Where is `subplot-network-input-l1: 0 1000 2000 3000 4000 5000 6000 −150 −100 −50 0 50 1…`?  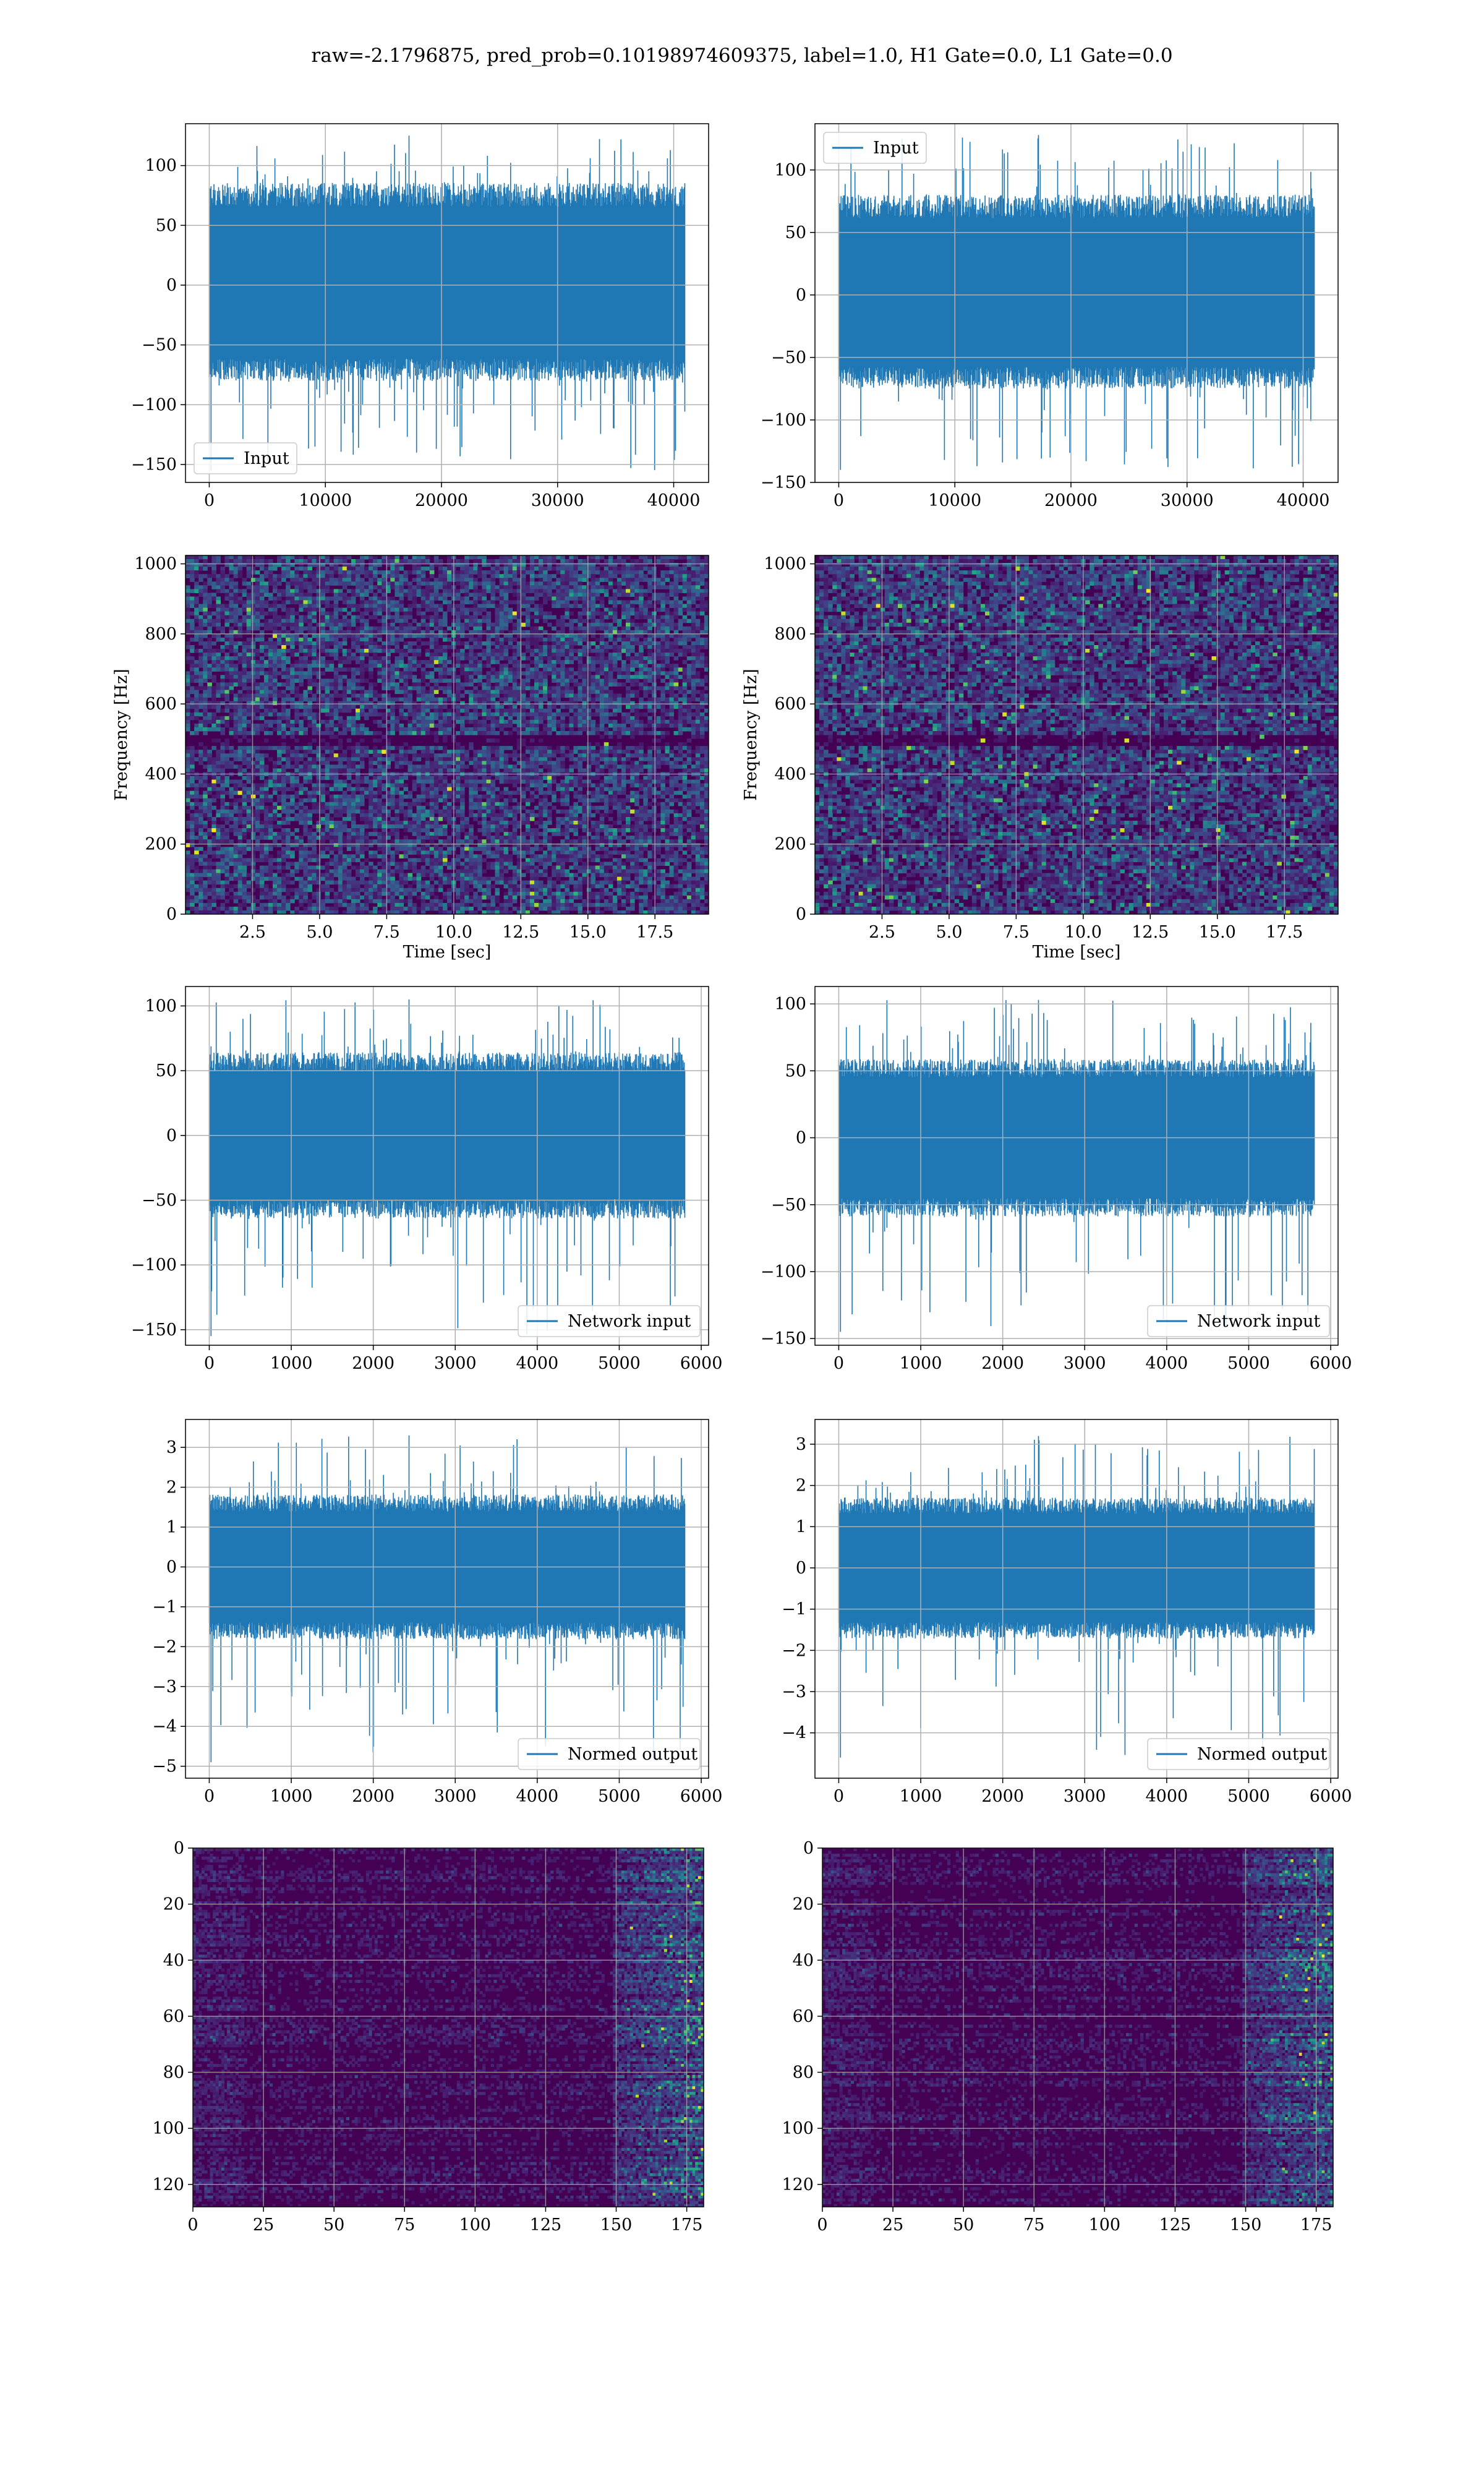
subplot-network-input-l1: 0 1000 2000 3000 4000 5000 6000 −150 −100 −50 0 50 1… is located at coordinates (1056, 1179).